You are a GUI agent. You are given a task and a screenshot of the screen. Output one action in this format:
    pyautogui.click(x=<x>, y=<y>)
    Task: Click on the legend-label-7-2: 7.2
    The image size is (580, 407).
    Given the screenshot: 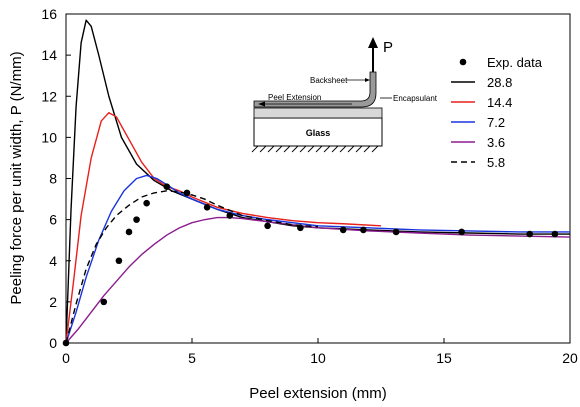 What is the action you would take?
    pyautogui.click(x=496, y=122)
    